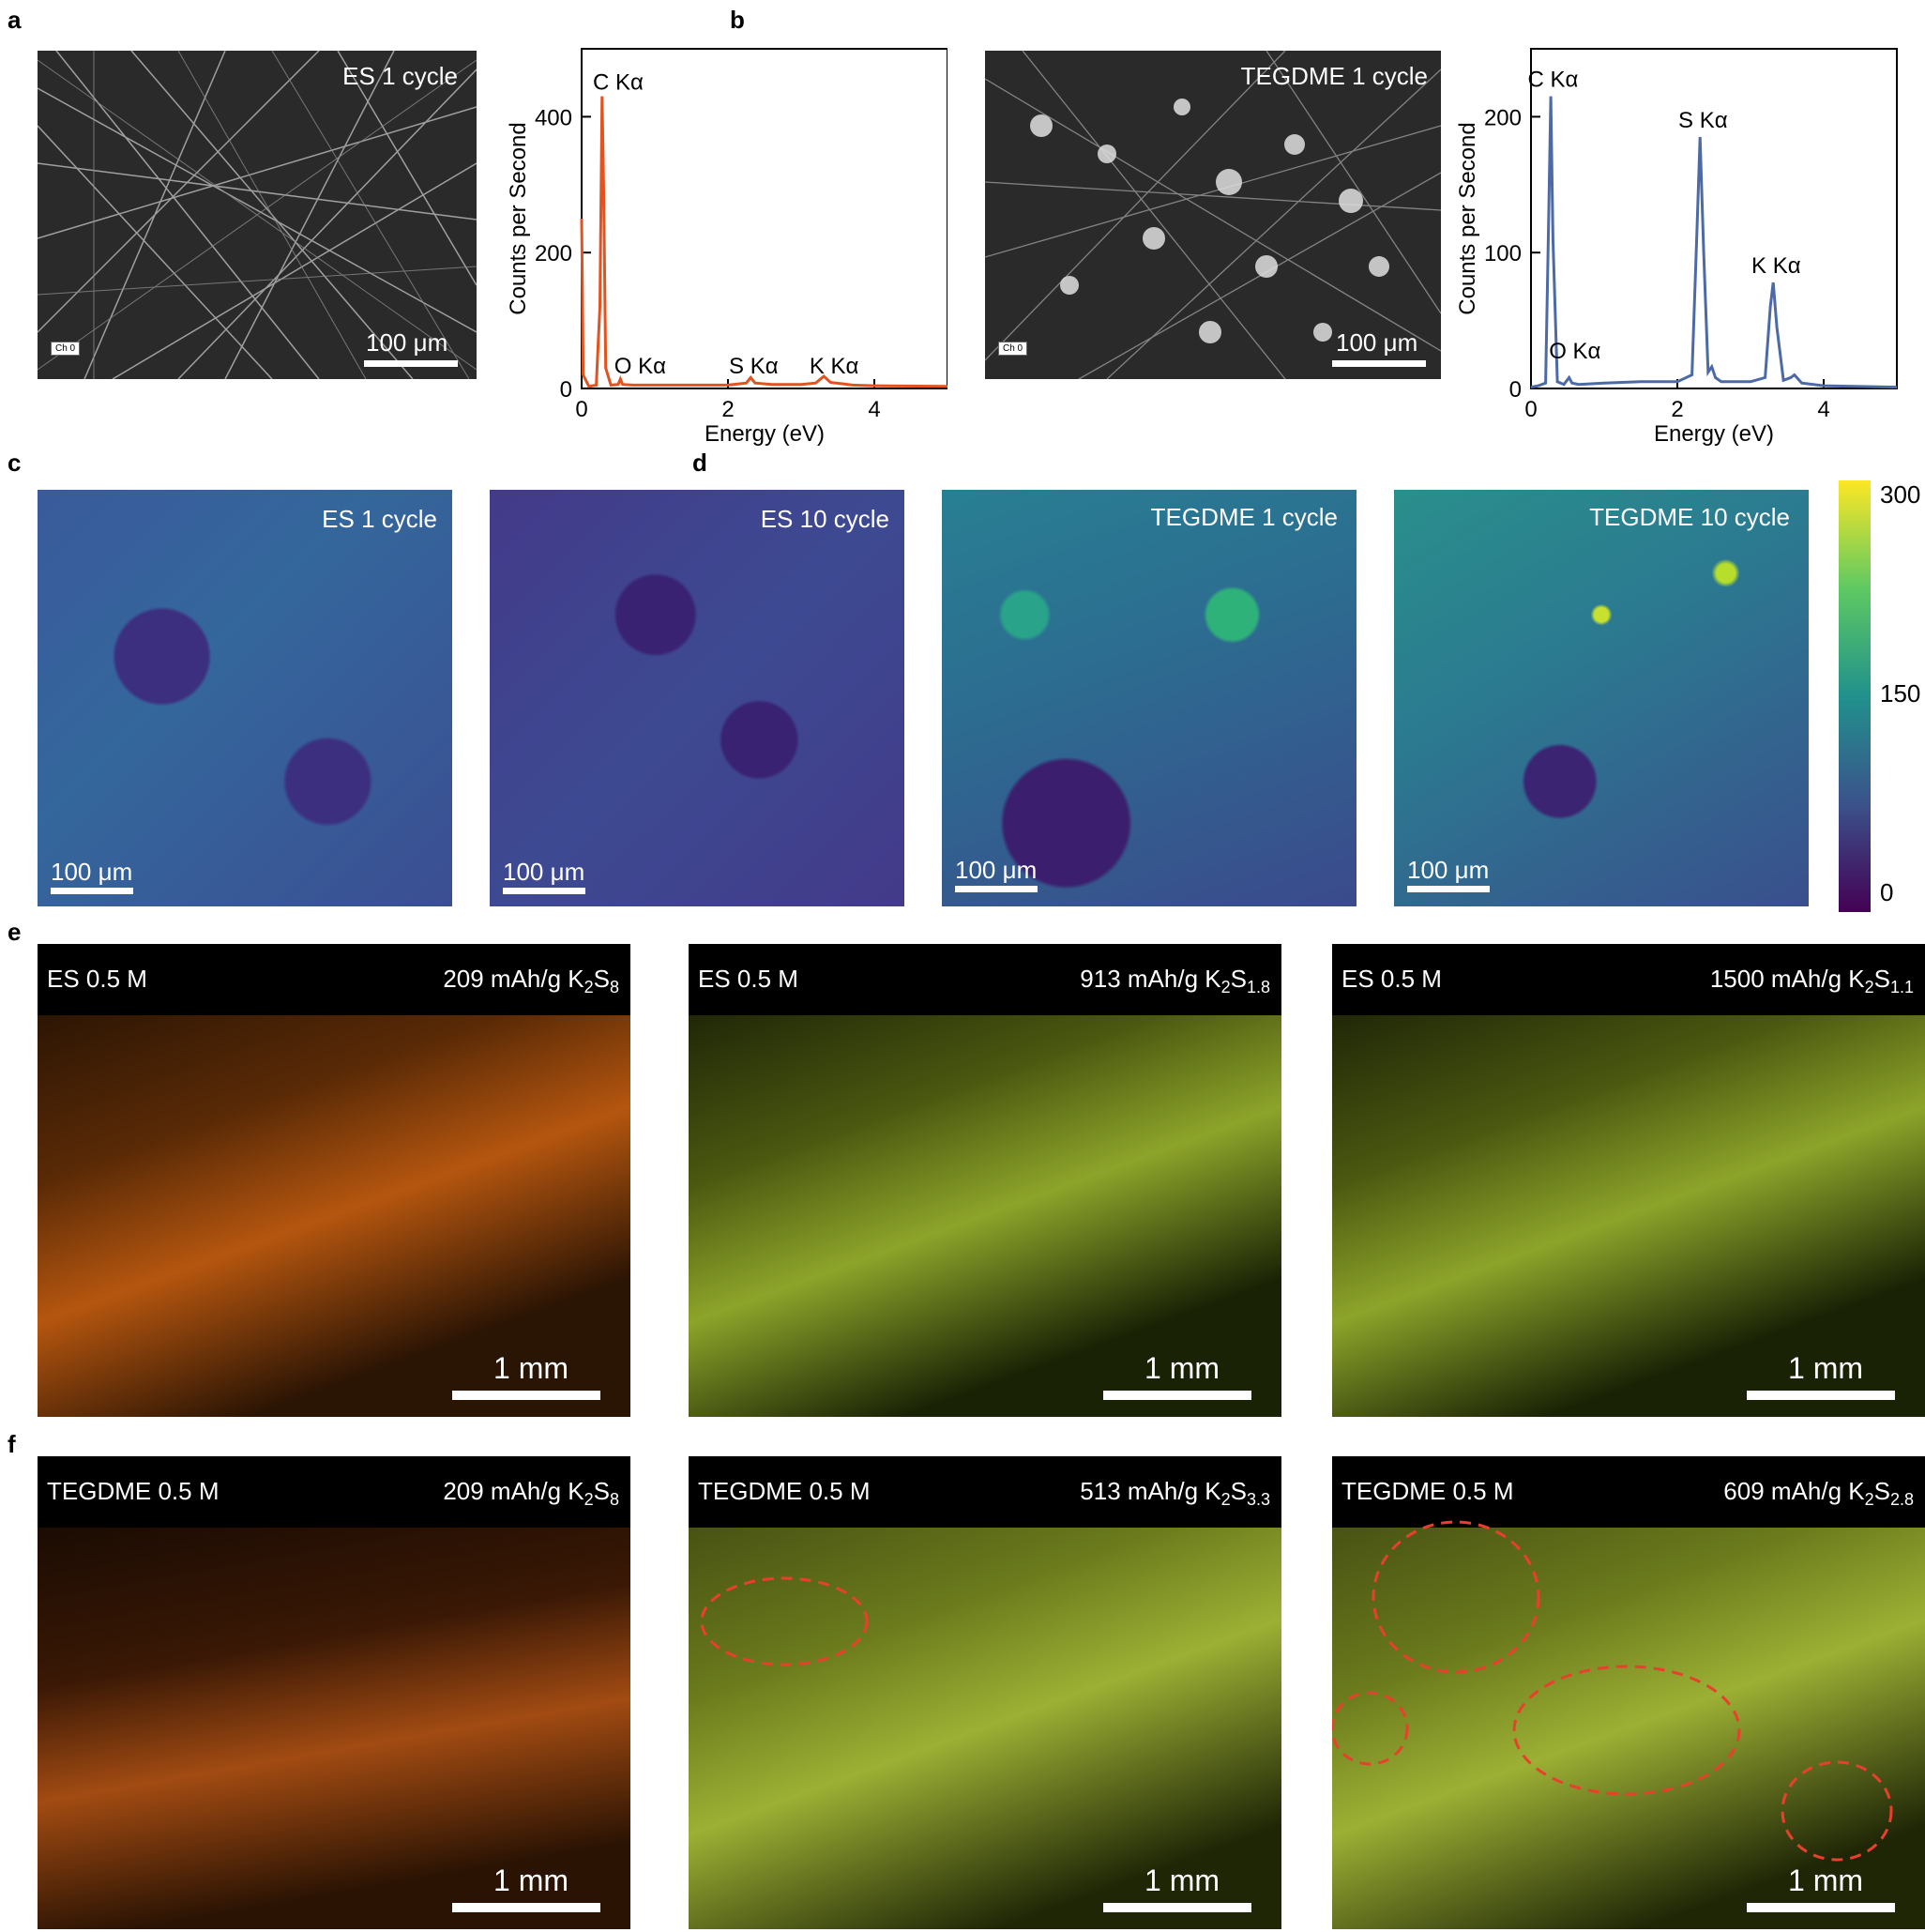  I want to click on panel-letter-f: f, so click(12, 1444).